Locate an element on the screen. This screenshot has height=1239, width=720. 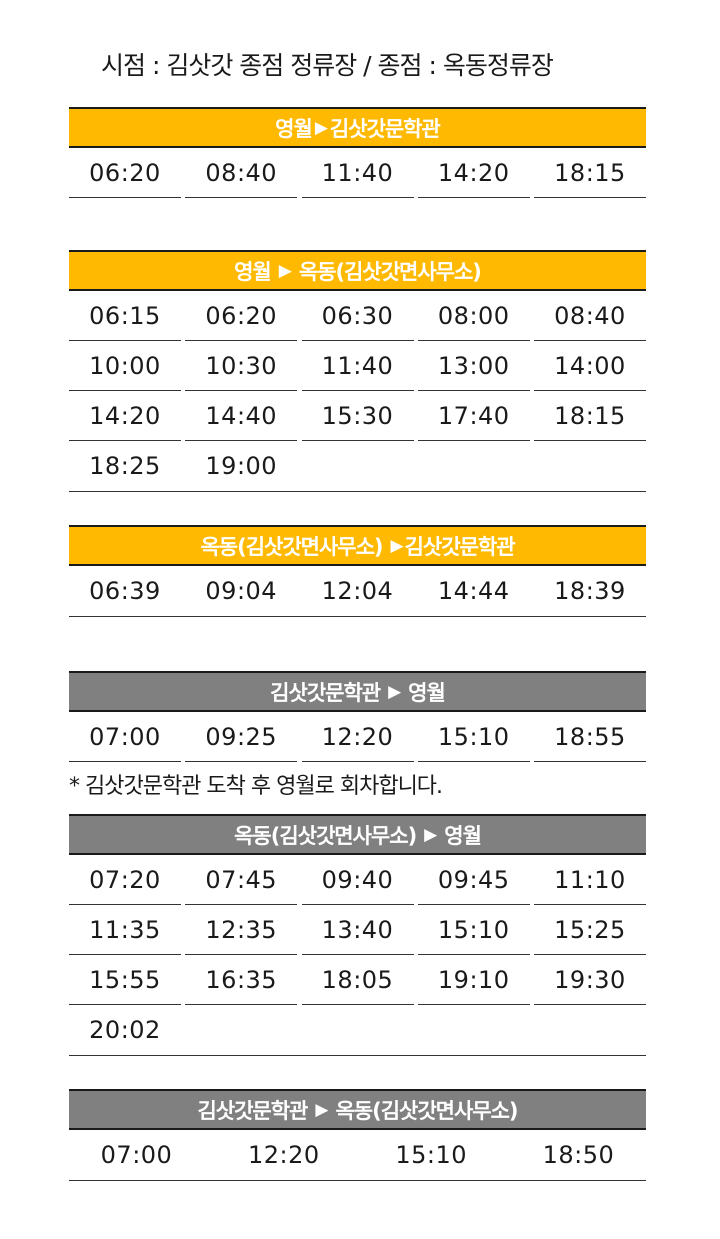
timetable-grid: 06:39 09:04 12:04 14:44 18:39 is located at coordinates (357, 591).